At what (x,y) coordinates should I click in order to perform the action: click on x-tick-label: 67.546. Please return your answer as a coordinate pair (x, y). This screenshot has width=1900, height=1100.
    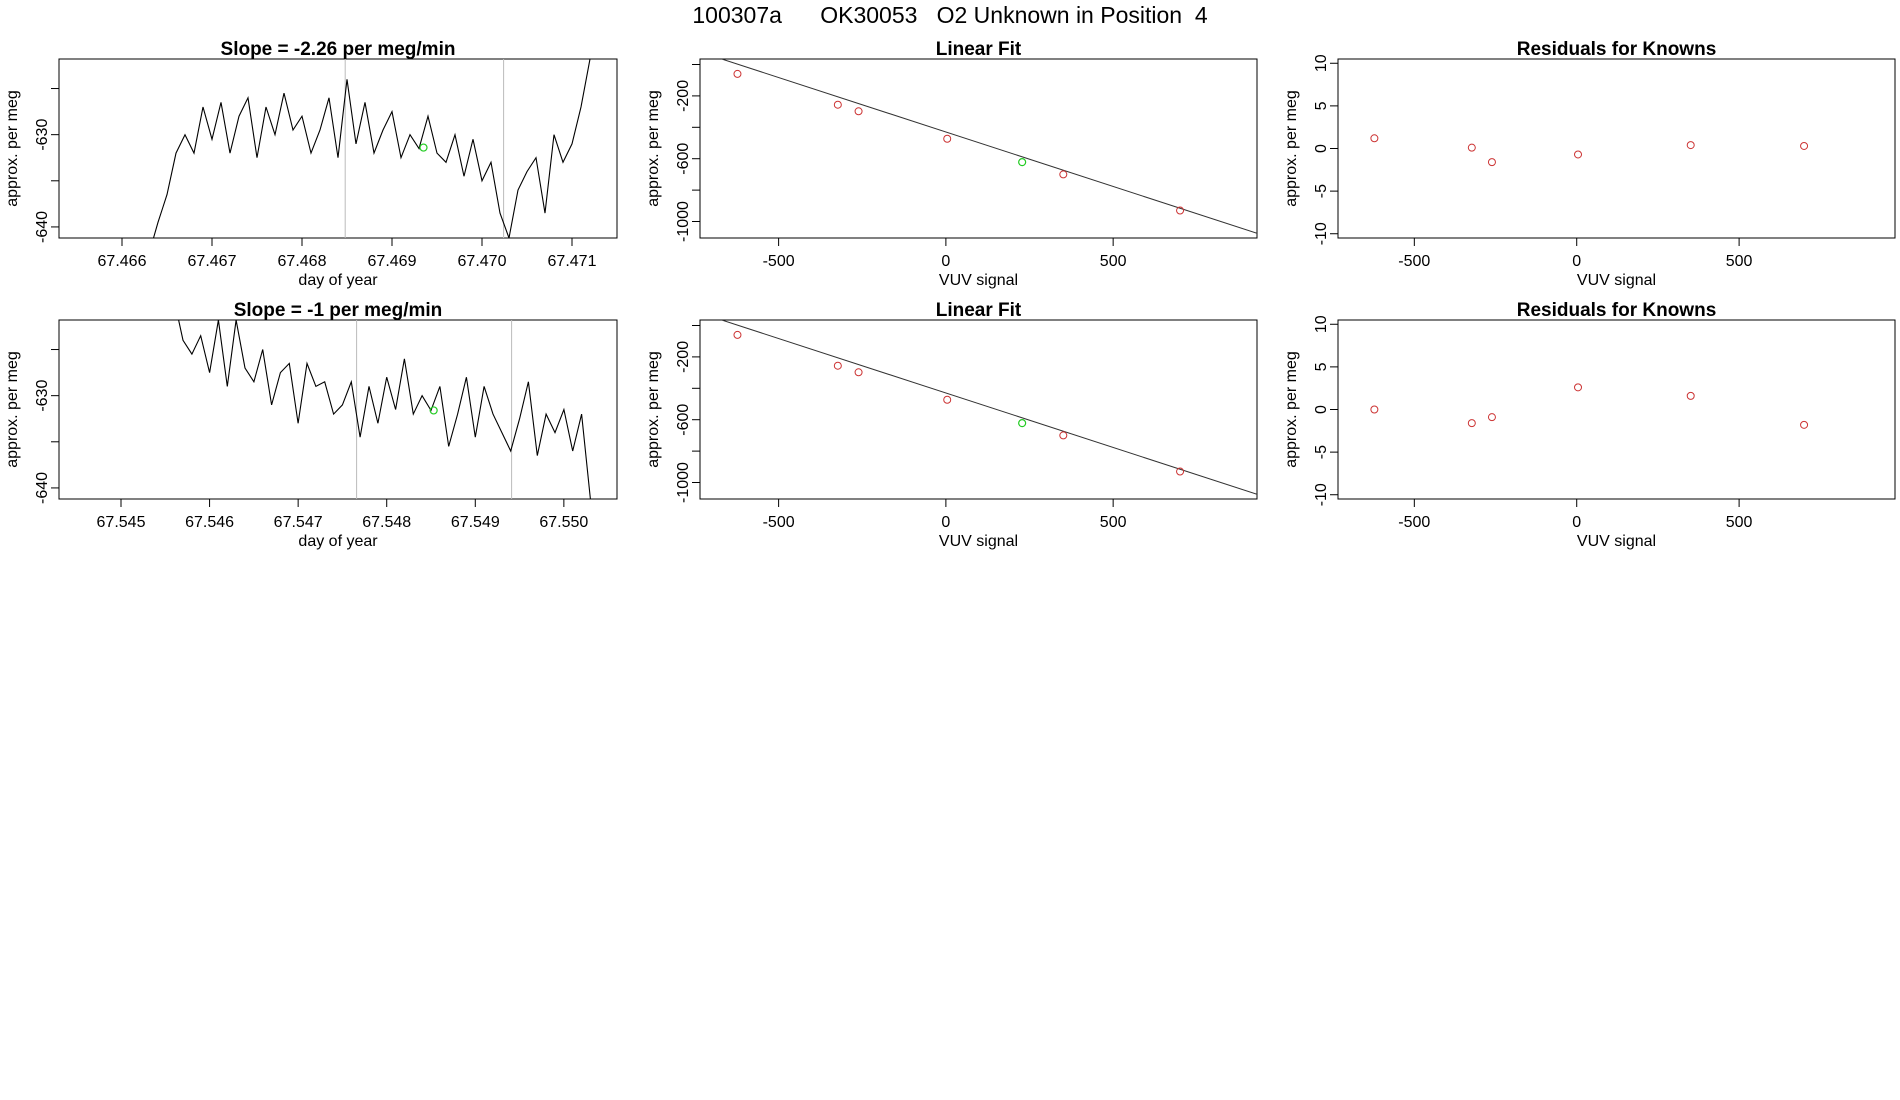
    Looking at the image, I should click on (209, 522).